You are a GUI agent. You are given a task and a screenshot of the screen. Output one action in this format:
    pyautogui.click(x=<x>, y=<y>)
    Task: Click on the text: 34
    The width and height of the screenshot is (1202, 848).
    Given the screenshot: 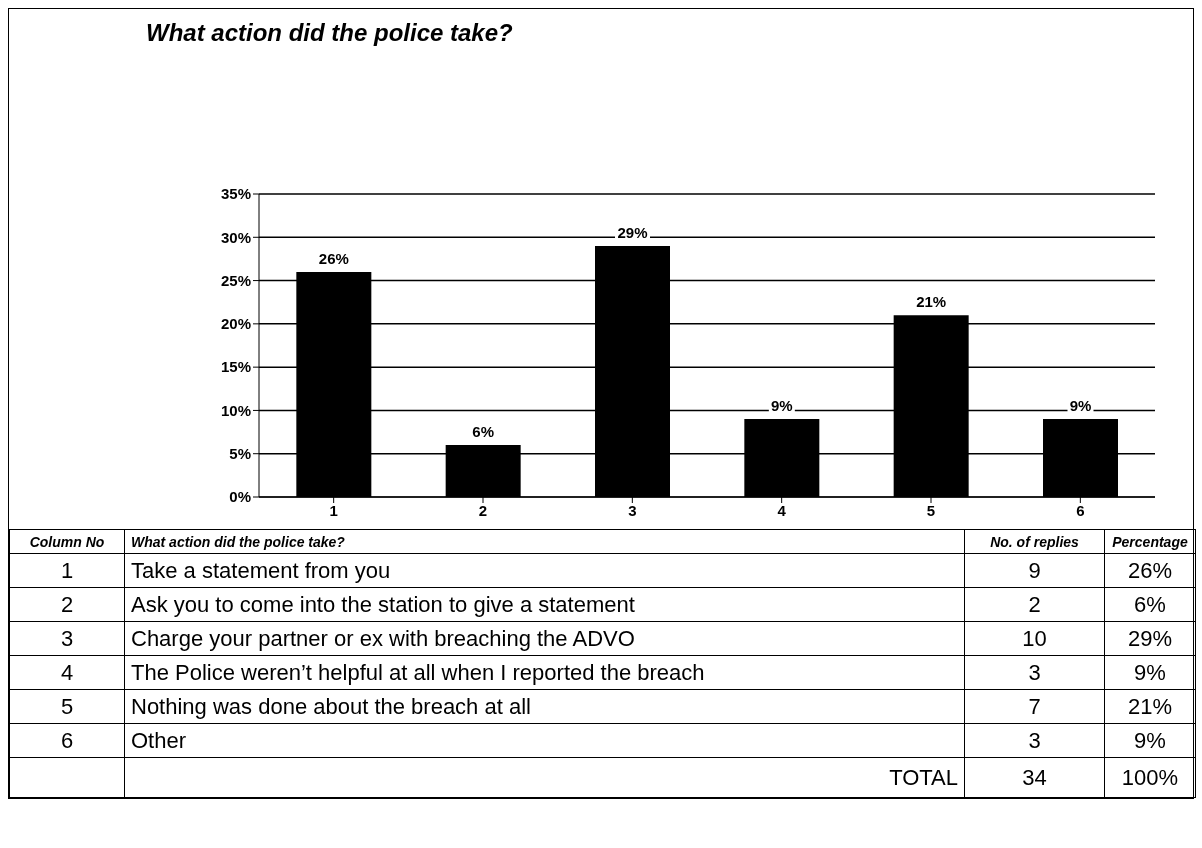 What is the action you would take?
    pyautogui.click(x=1034, y=777)
    